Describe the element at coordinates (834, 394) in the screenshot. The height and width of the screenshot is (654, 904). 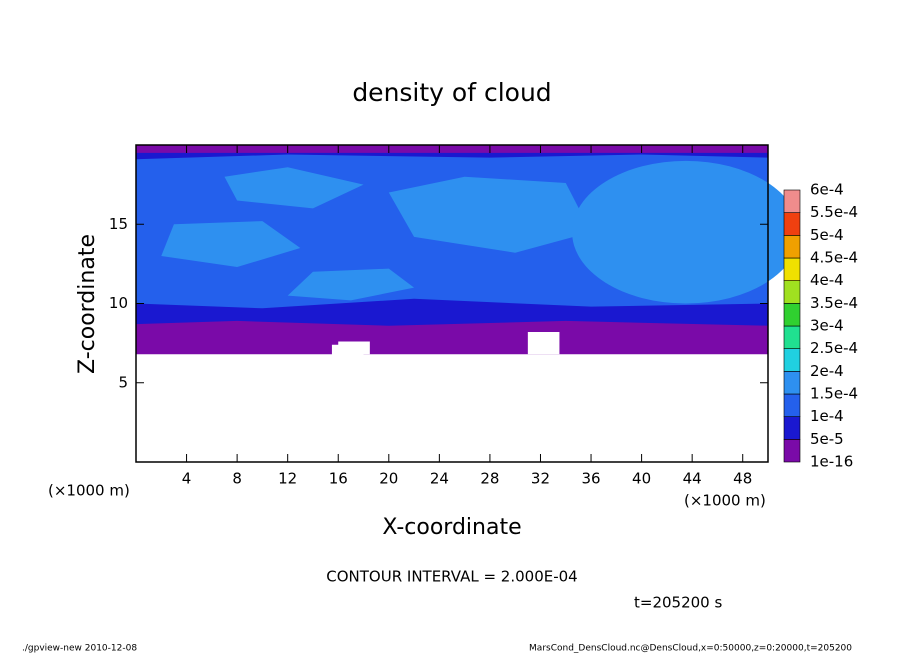
I see `colorbar-label: 1.5e-4` at that location.